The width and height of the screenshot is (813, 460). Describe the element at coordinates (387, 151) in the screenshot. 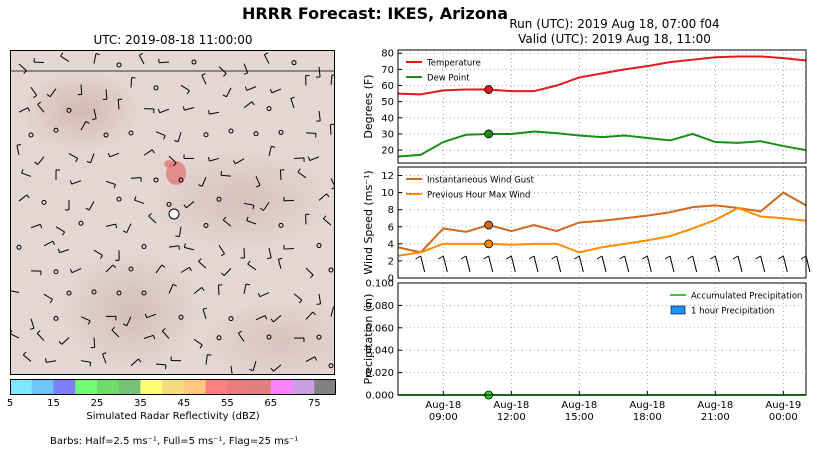

I see `y-tick-label: 20` at that location.